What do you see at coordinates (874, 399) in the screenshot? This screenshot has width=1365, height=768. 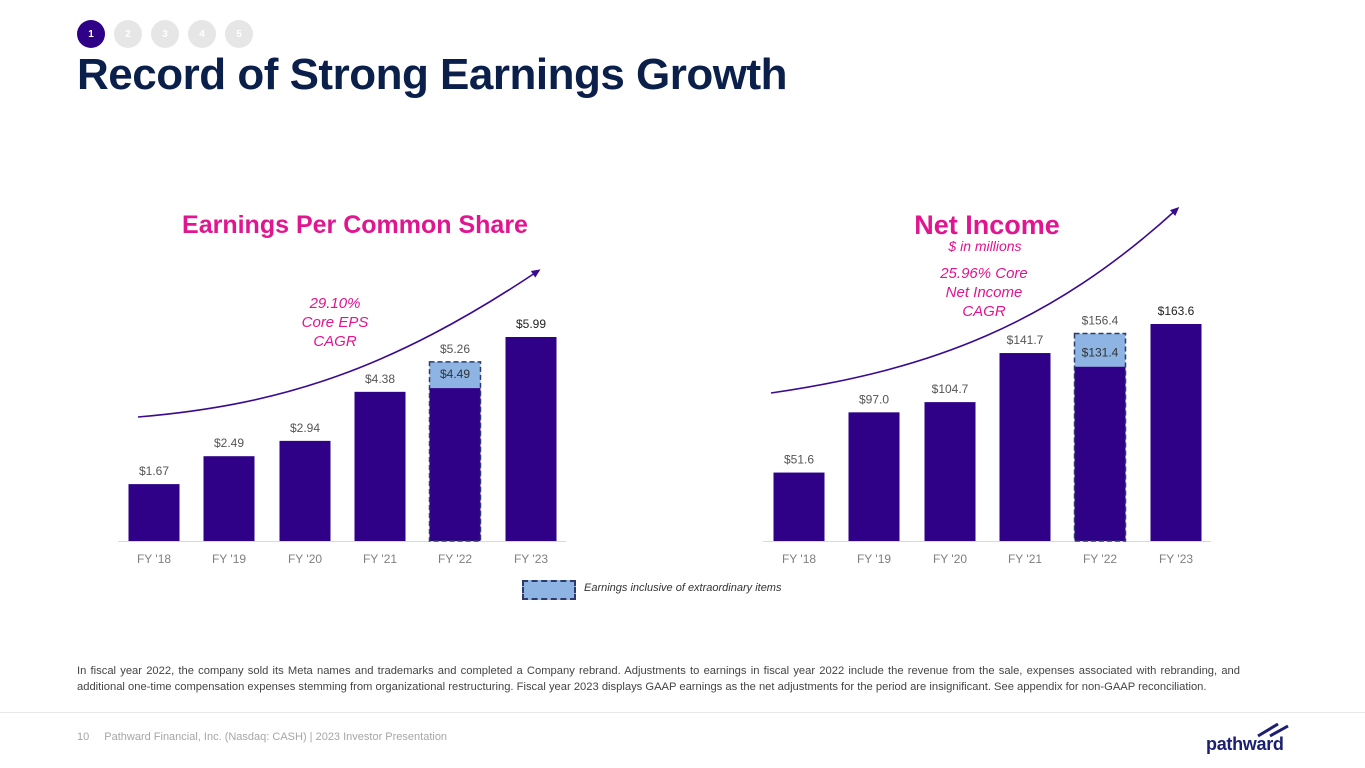 I see `chart2-data-label: $97.0` at bounding box center [874, 399].